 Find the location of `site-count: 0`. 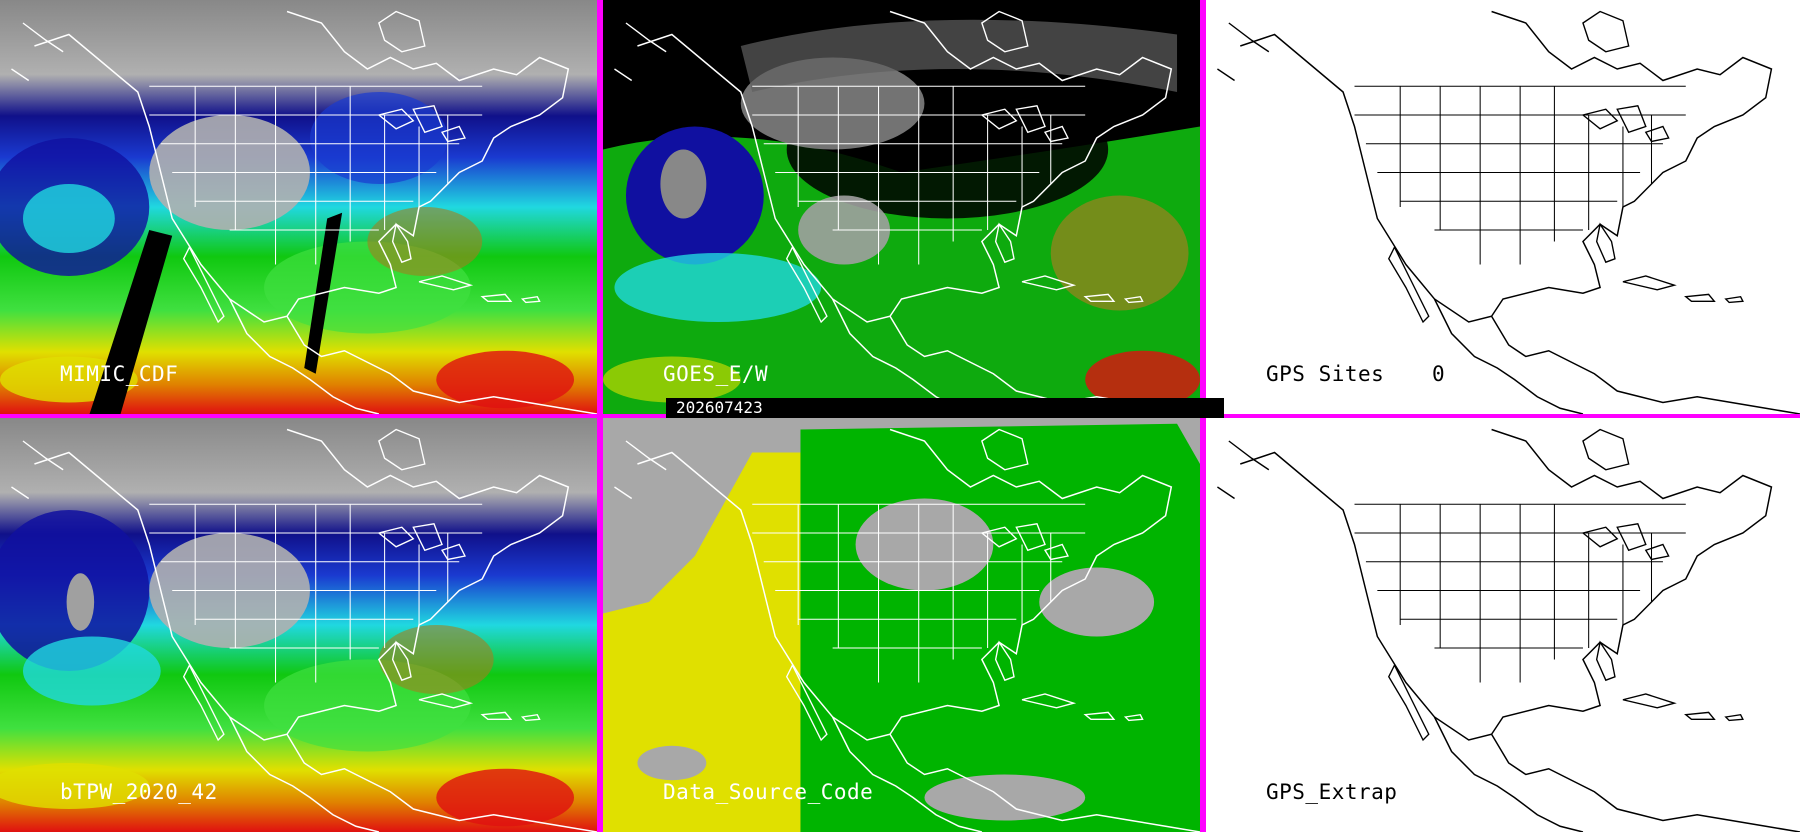

site-count: 0 is located at coordinates (1438, 374).